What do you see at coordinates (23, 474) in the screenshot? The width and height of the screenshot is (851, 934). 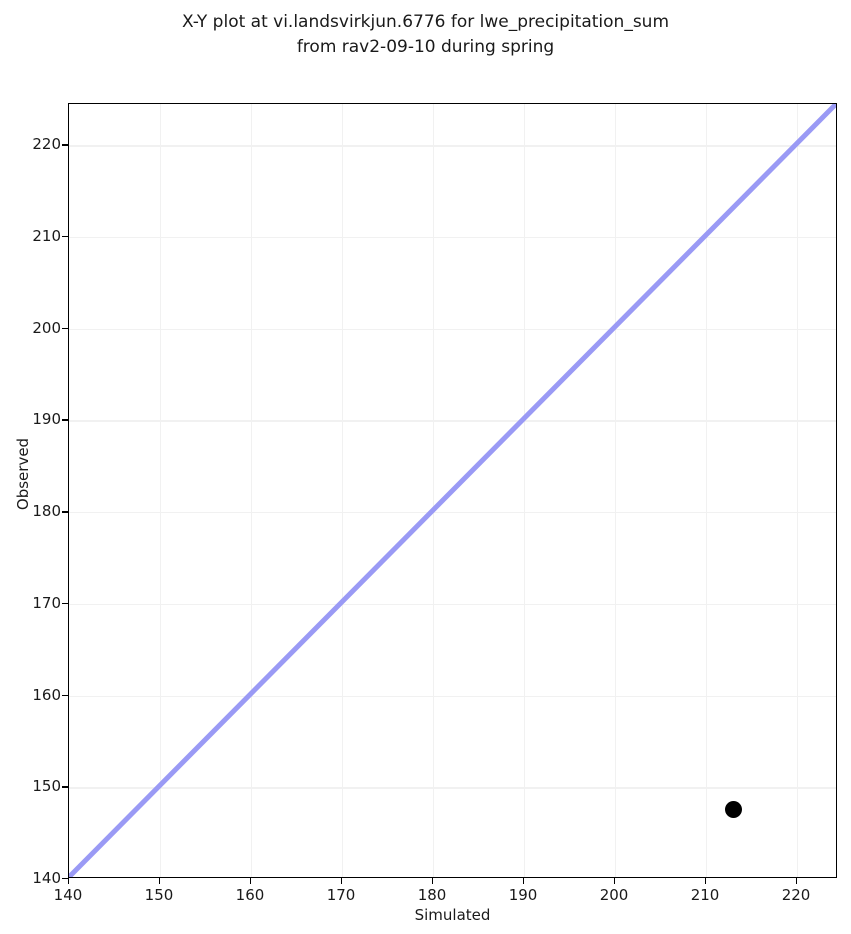 I see `y-axis-label: Observed` at bounding box center [23, 474].